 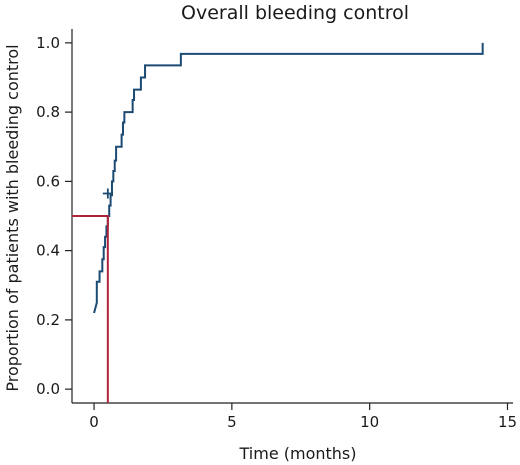 What do you see at coordinates (232, 422) in the screenshot?
I see `x-tick-label: 5` at bounding box center [232, 422].